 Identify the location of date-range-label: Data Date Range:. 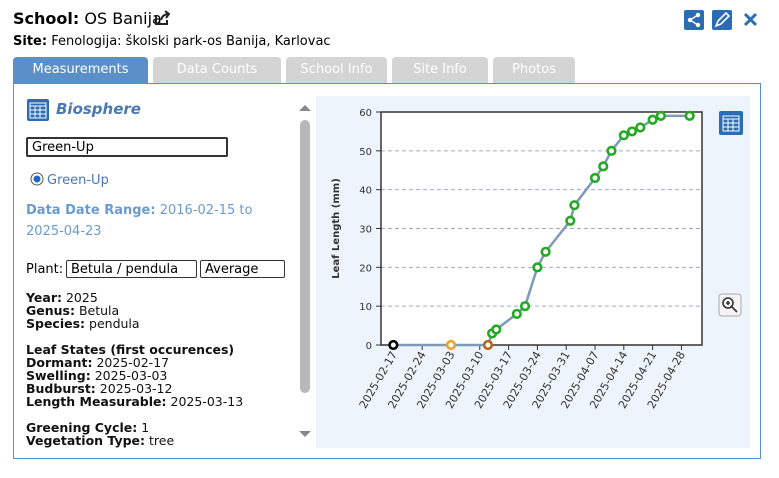
(91, 210).